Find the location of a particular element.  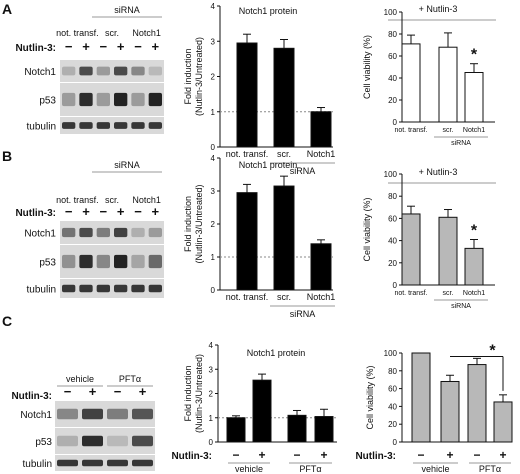

x-group-label: siRNA is located at coordinates (303, 171).